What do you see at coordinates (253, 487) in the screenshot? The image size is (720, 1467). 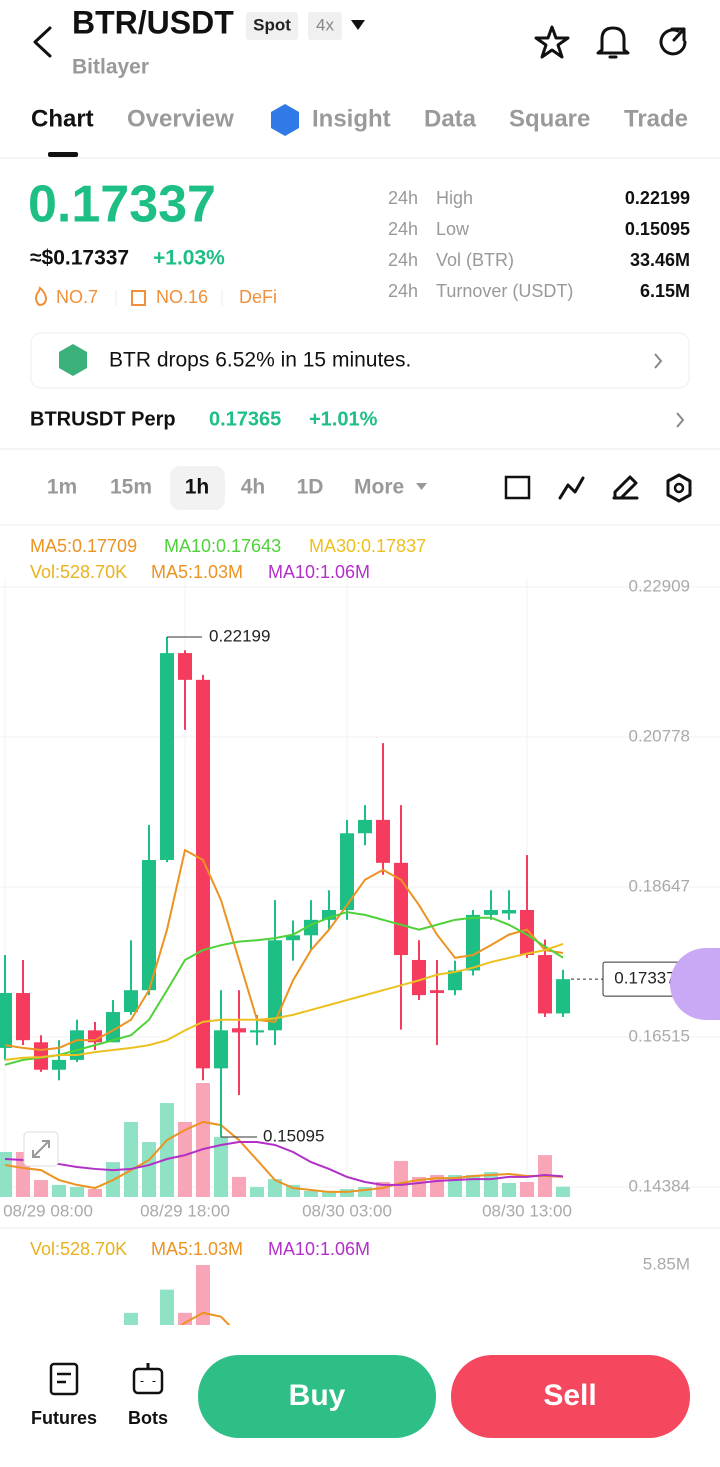 I see `timeframe: 4h` at bounding box center [253, 487].